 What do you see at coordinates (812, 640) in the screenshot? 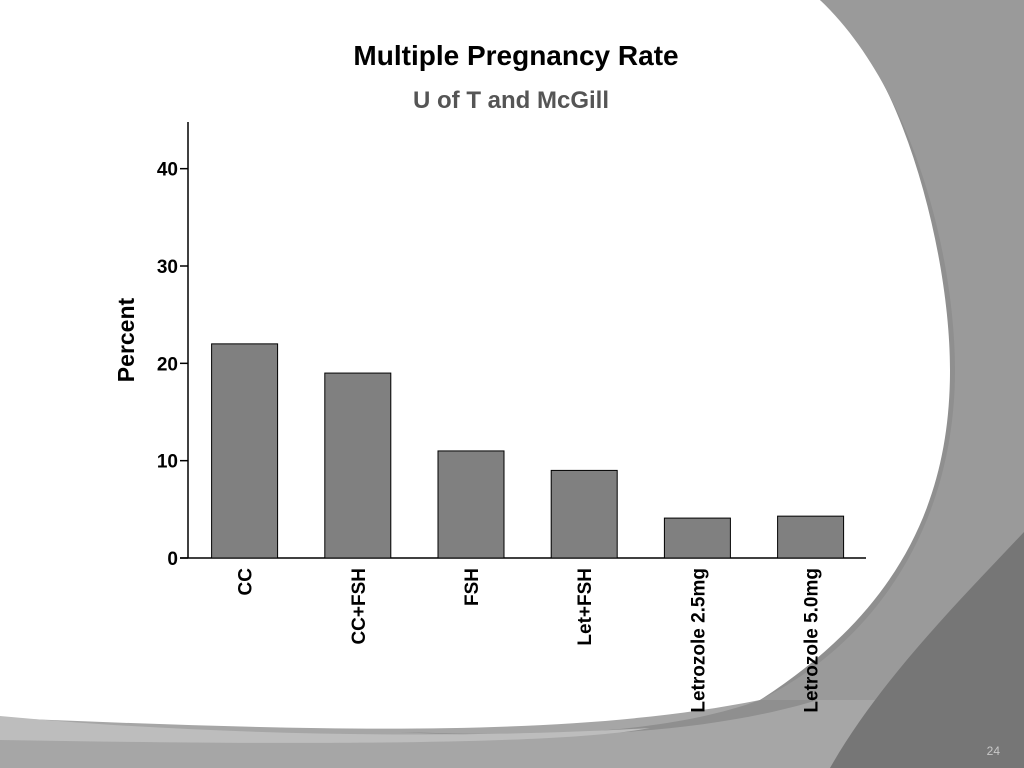
I see `x-tick-label: Letrozole 5.0mg` at bounding box center [812, 640].